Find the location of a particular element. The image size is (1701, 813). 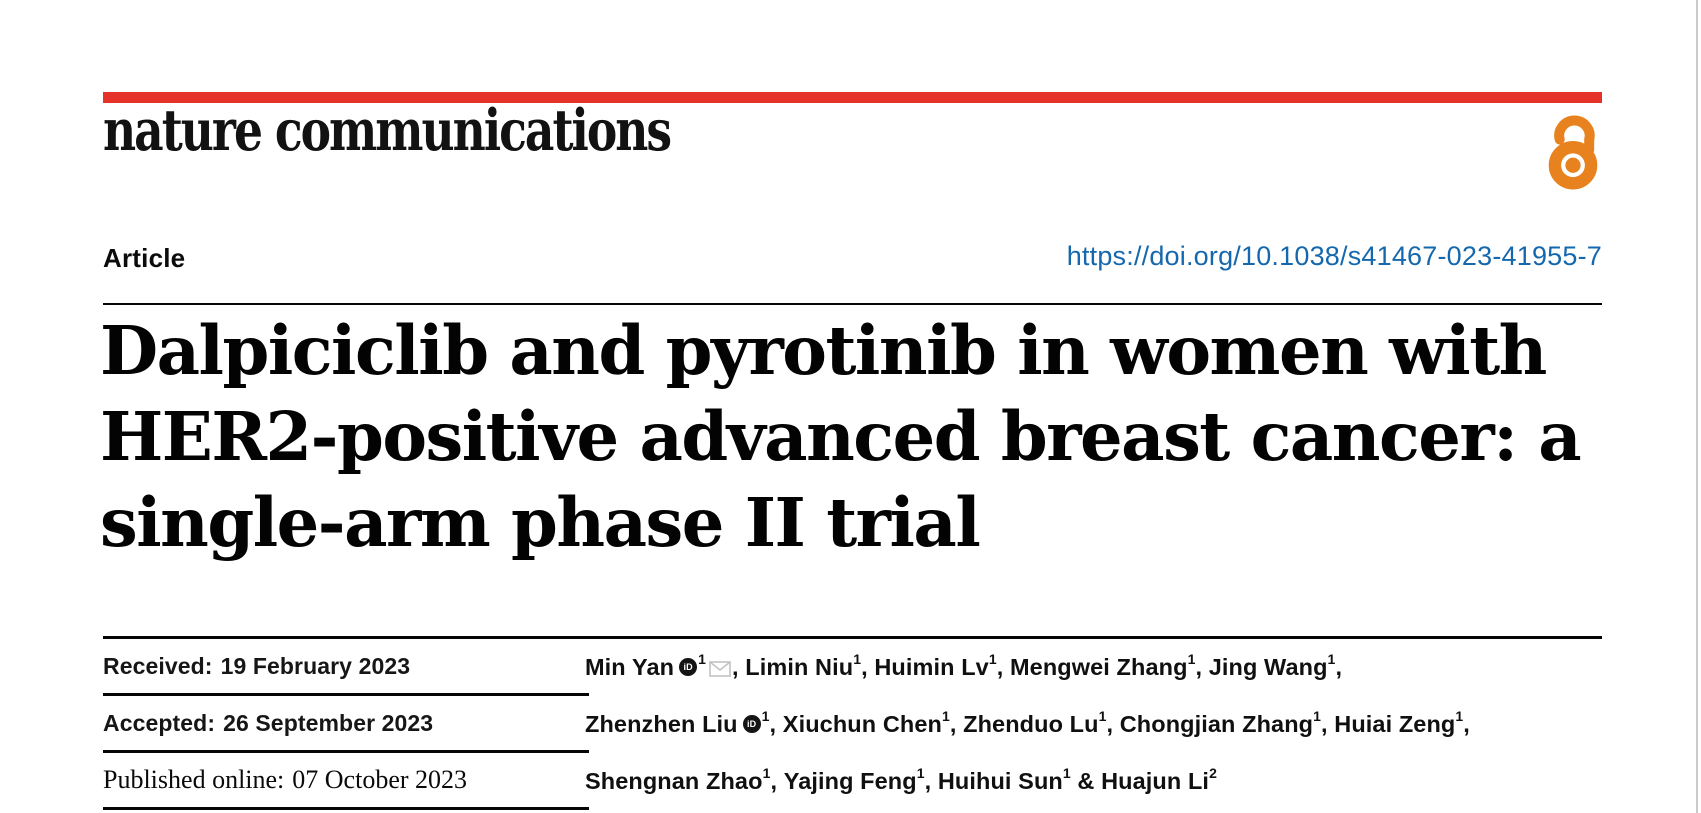

history-label: Received: is located at coordinates (158, 665).